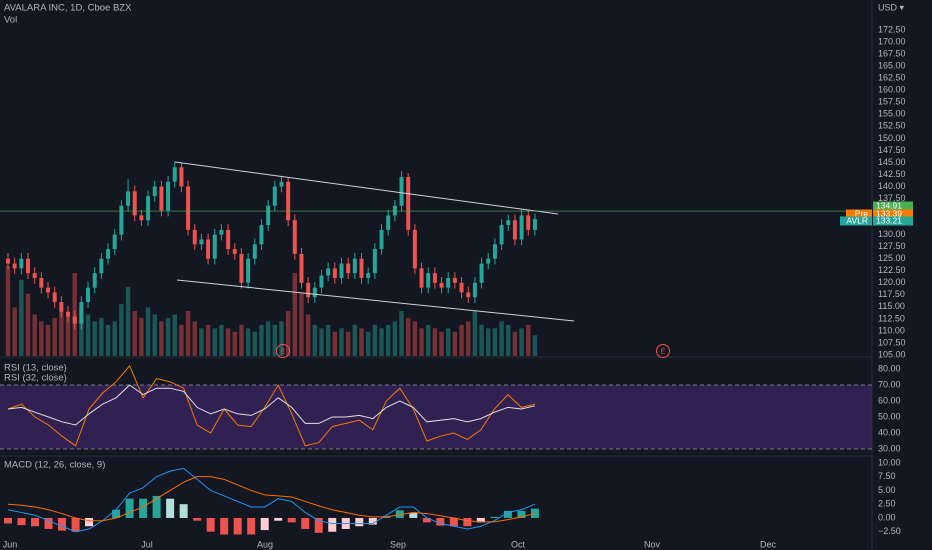  What do you see at coordinates (891, 330) in the screenshot?
I see `y-tick-label: 110.00` at bounding box center [891, 330].